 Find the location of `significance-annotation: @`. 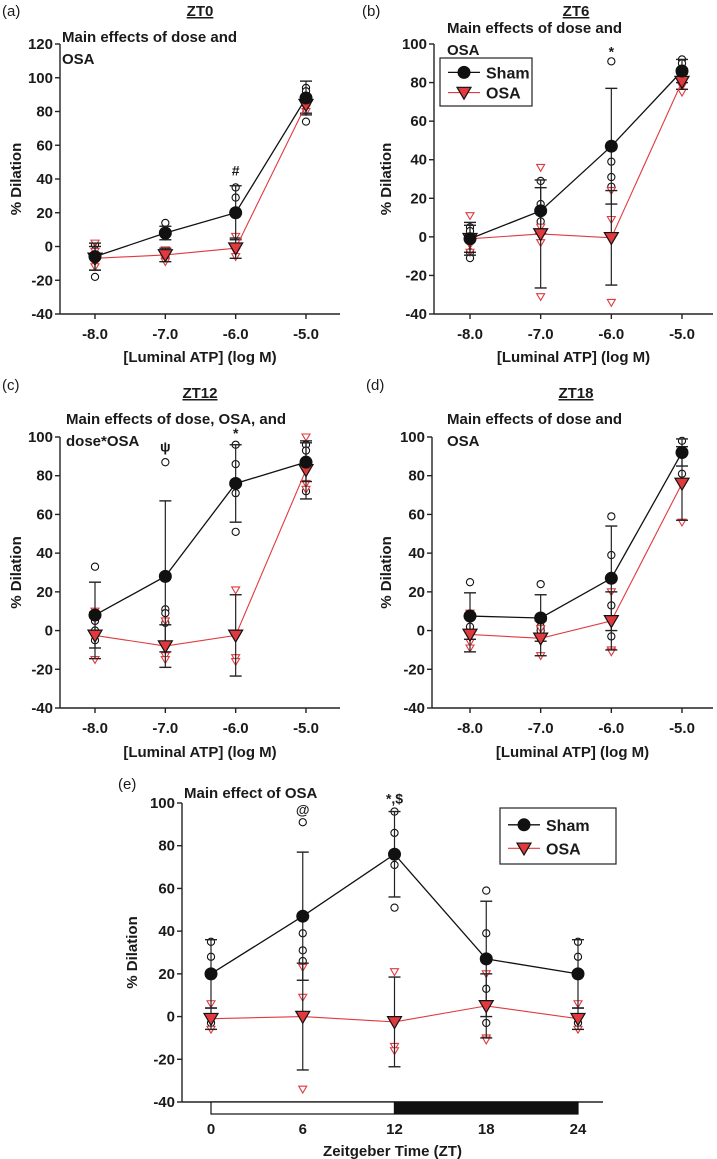

significance-annotation: @ is located at coordinates (303, 809).